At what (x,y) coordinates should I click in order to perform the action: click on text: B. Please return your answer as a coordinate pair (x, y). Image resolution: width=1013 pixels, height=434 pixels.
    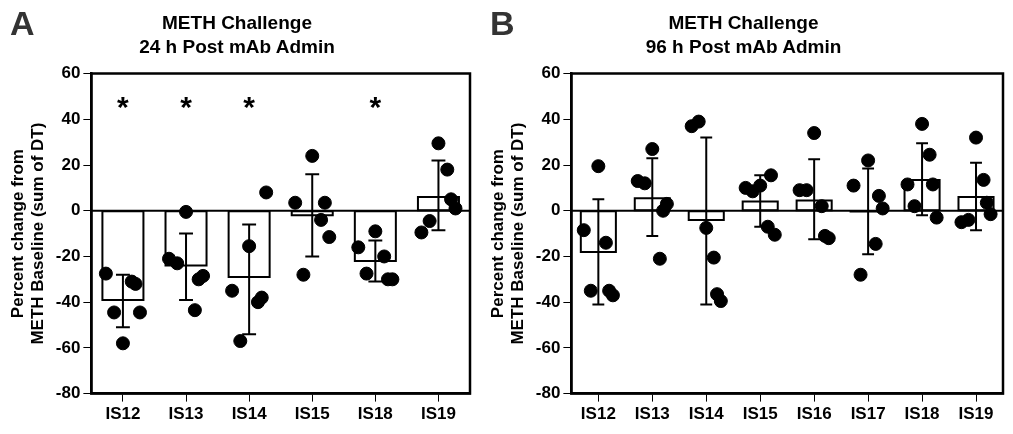
    Looking at the image, I should click on (502, 23).